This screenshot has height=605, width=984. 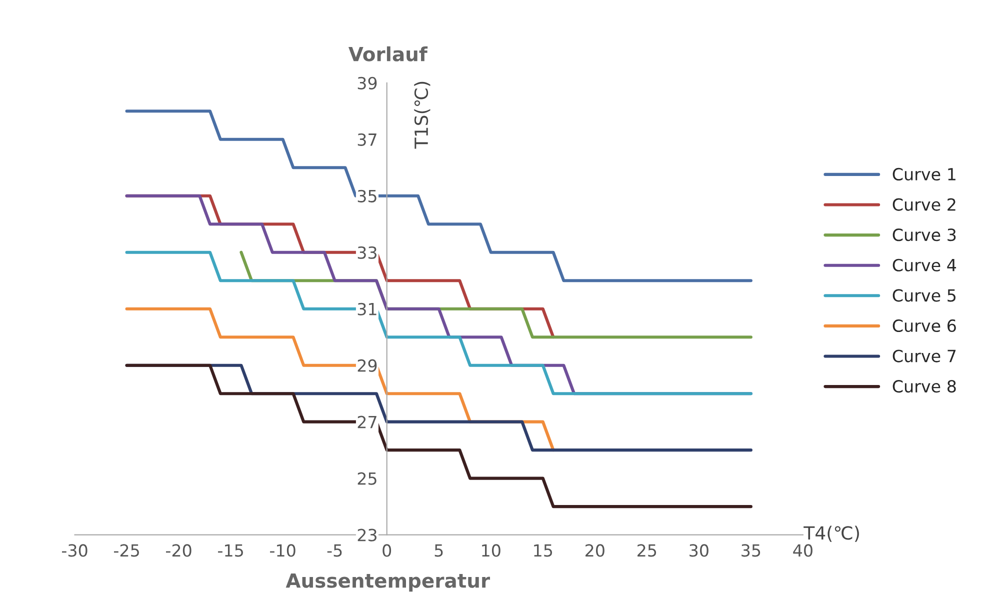 I want to click on legend-label: Curve 4, so click(x=924, y=265).